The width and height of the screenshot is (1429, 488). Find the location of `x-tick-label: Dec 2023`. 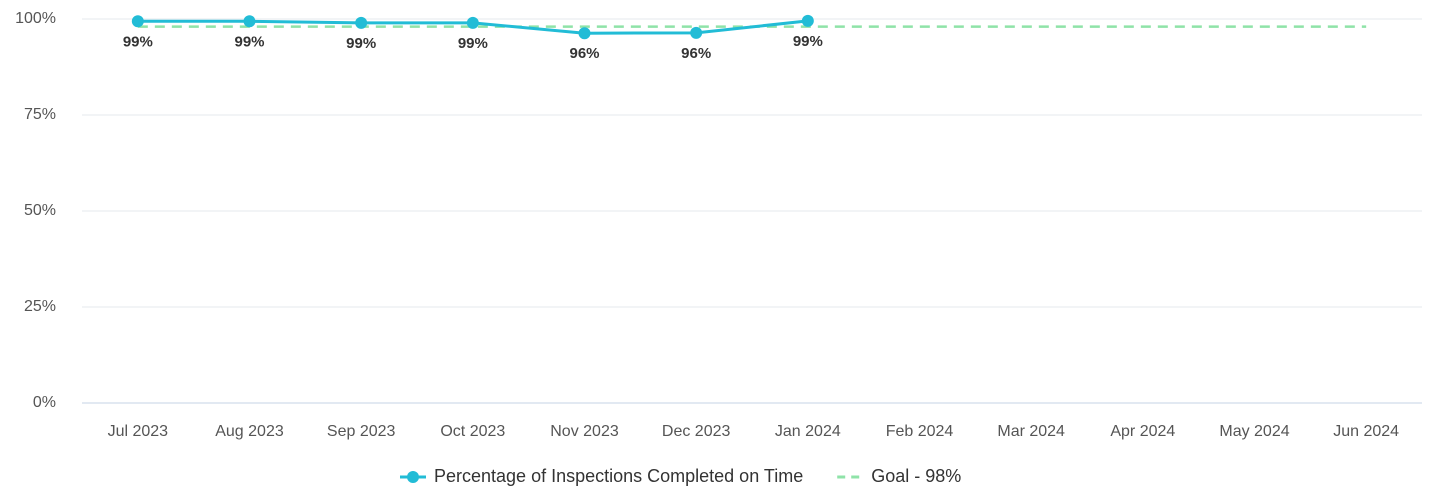

x-tick-label: Dec 2023 is located at coordinates (696, 431).